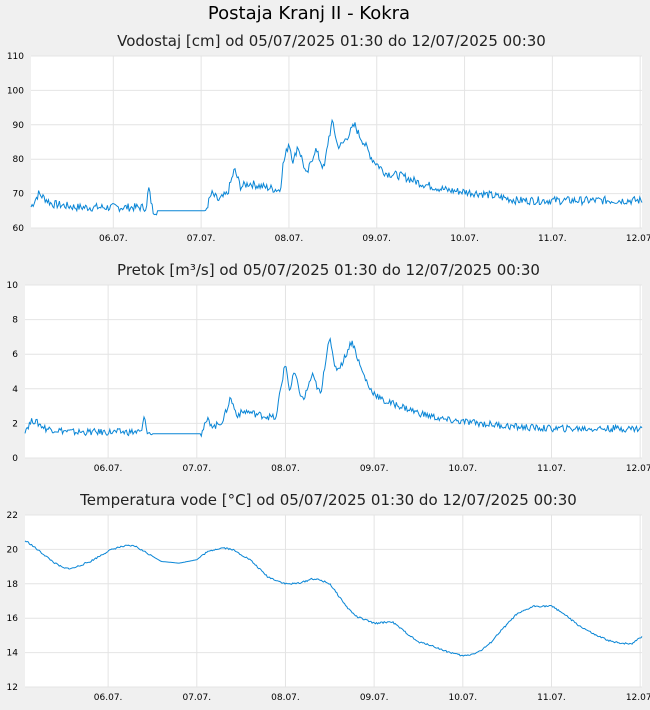 The height and width of the screenshot is (710, 650). Describe the element at coordinates (15, 355) in the screenshot. I see `y-tick-label: 6` at that location.